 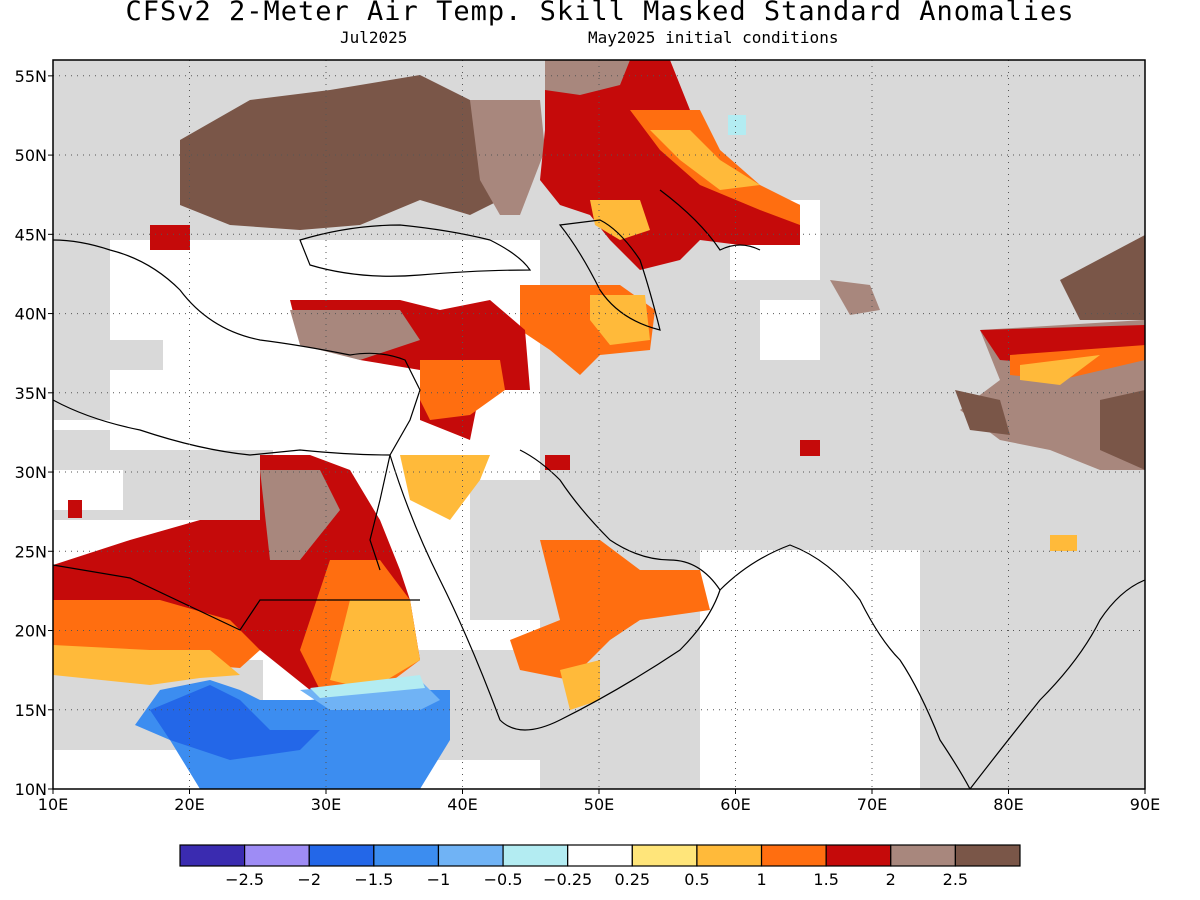 What do you see at coordinates (632, 879) in the screenshot?
I see `colorbar-label: 0.25` at bounding box center [632, 879].